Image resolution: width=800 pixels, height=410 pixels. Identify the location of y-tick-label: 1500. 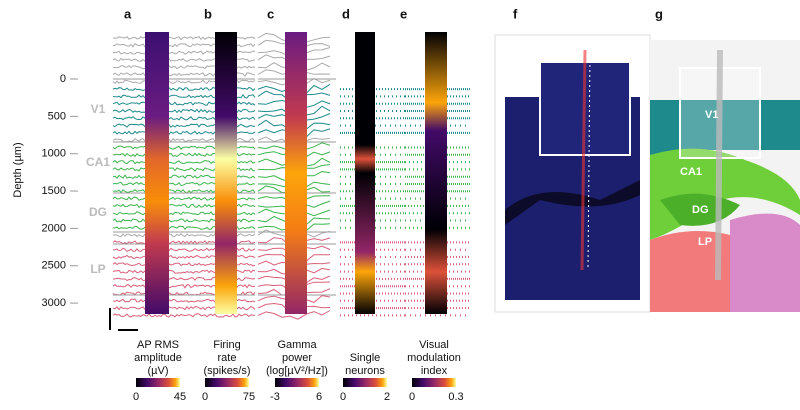
(54, 191).